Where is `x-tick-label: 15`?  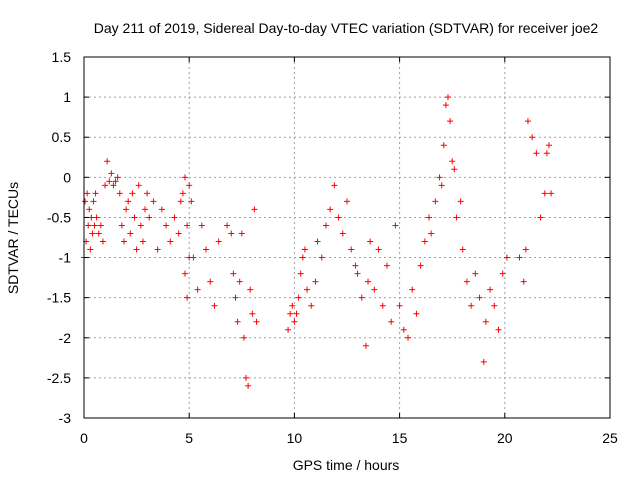 x-tick-label: 15 is located at coordinates (400, 438).